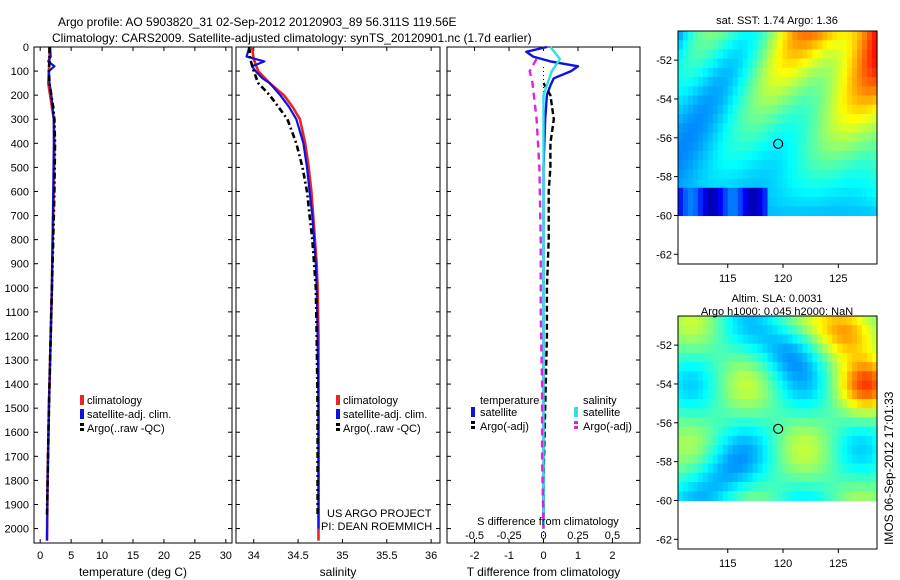 This screenshot has height=580, width=900. Describe the element at coordinates (17, 337) in the screenshot. I see `y-tick-label: 1200` at that location.